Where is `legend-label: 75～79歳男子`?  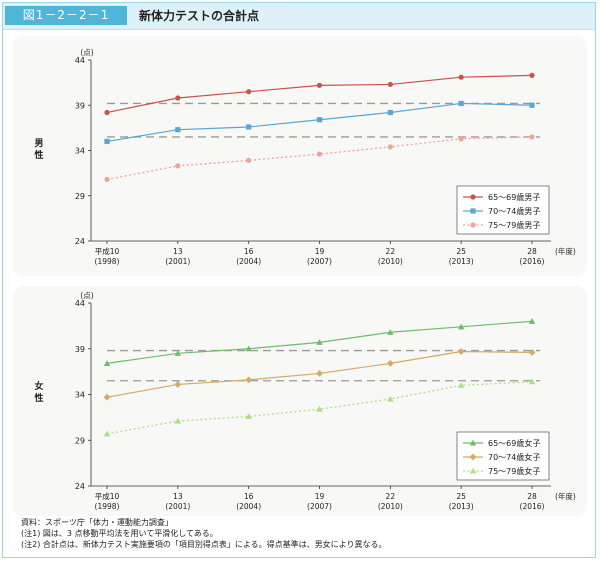 legend-label: 75～79歳男子 is located at coordinates (514, 225).